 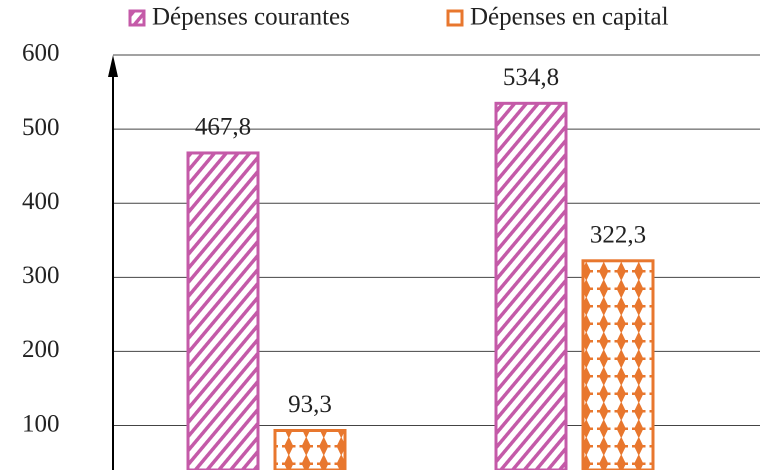 What do you see at coordinates (618, 235) in the screenshot?
I see `value-label: 322,3` at bounding box center [618, 235].